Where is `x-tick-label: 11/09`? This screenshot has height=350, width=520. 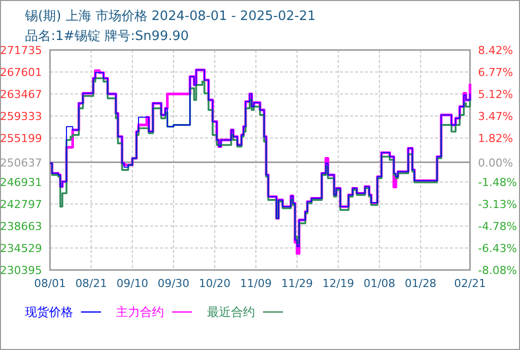 x-tick-label: 11/09 is located at coordinates (256, 283).